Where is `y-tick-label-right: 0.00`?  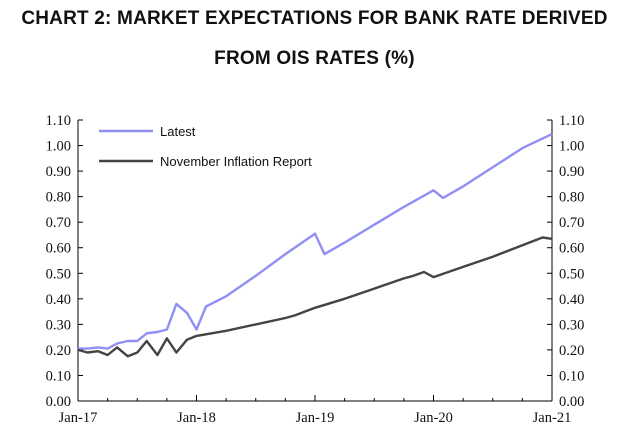 y-tick-label-right: 0.00 is located at coordinates (571, 402).